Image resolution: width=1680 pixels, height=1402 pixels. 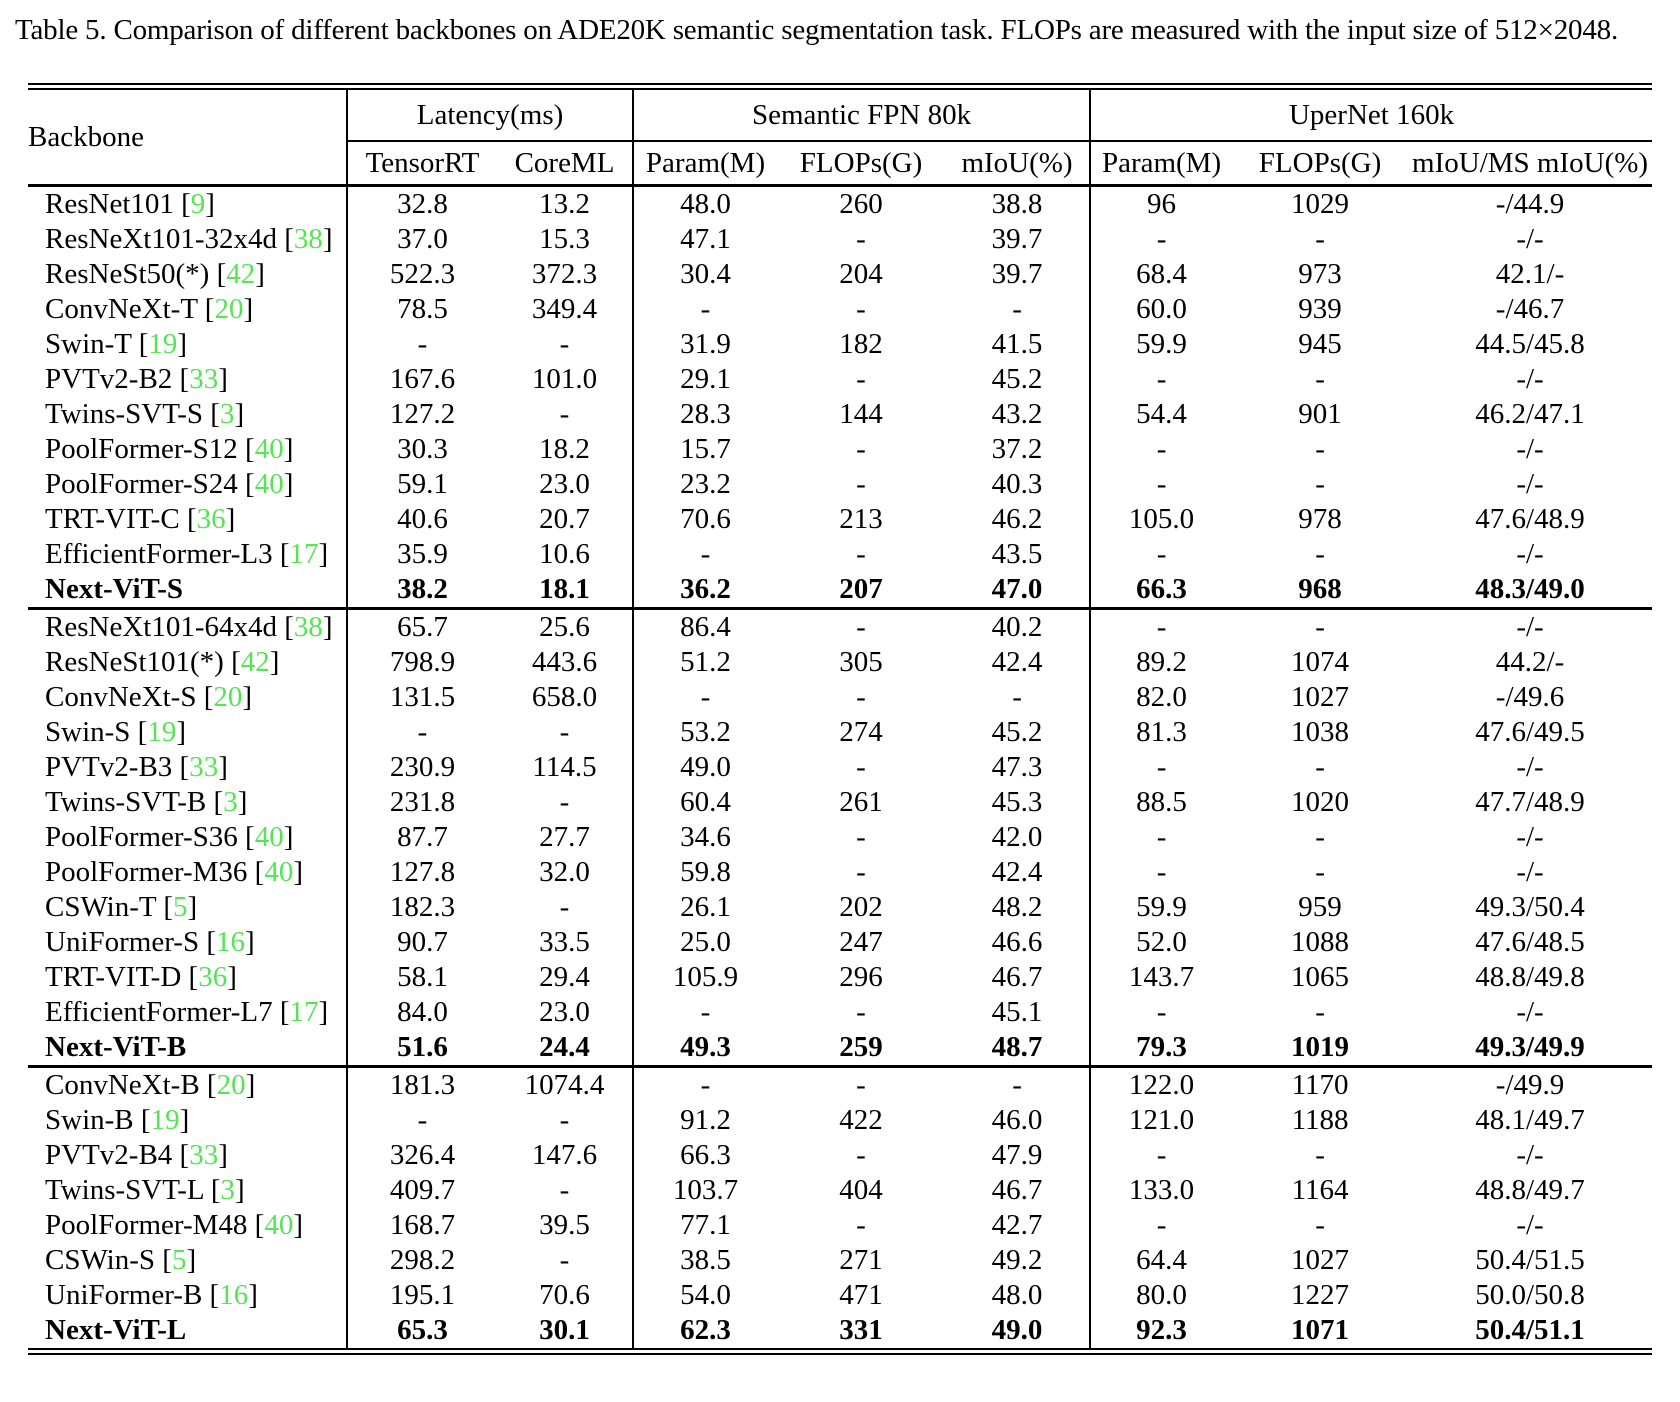 I want to click on backbone-cell: ConvNeXt-S [20], so click(x=187, y=697).